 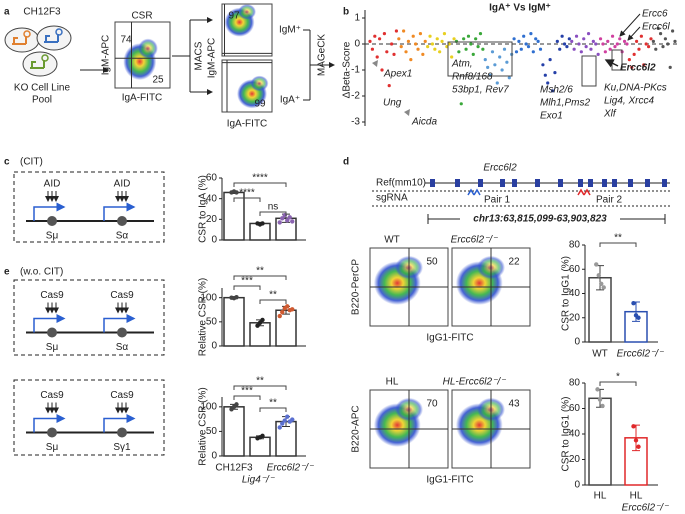 I want to click on significance: ***, so click(x=247, y=281).